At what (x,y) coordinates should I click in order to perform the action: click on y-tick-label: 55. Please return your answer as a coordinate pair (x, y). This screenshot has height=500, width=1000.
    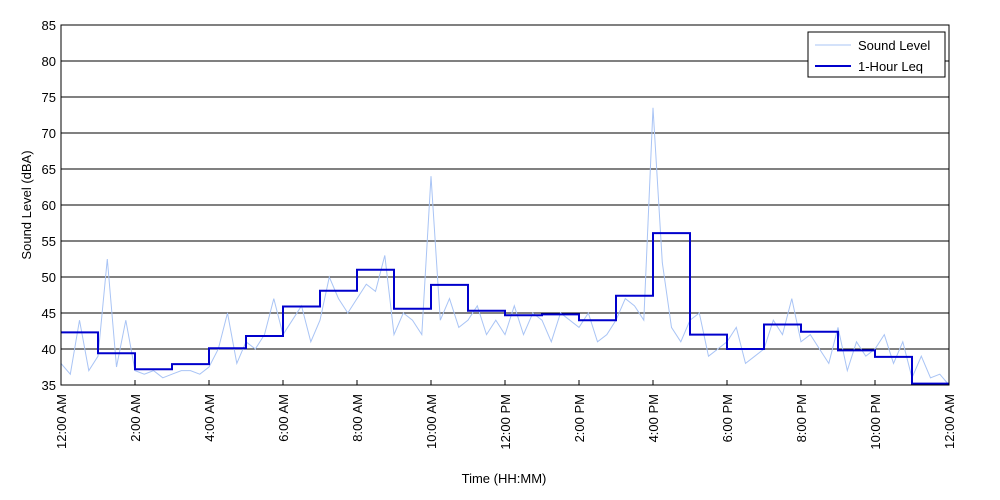
    Looking at the image, I should click on (49, 241).